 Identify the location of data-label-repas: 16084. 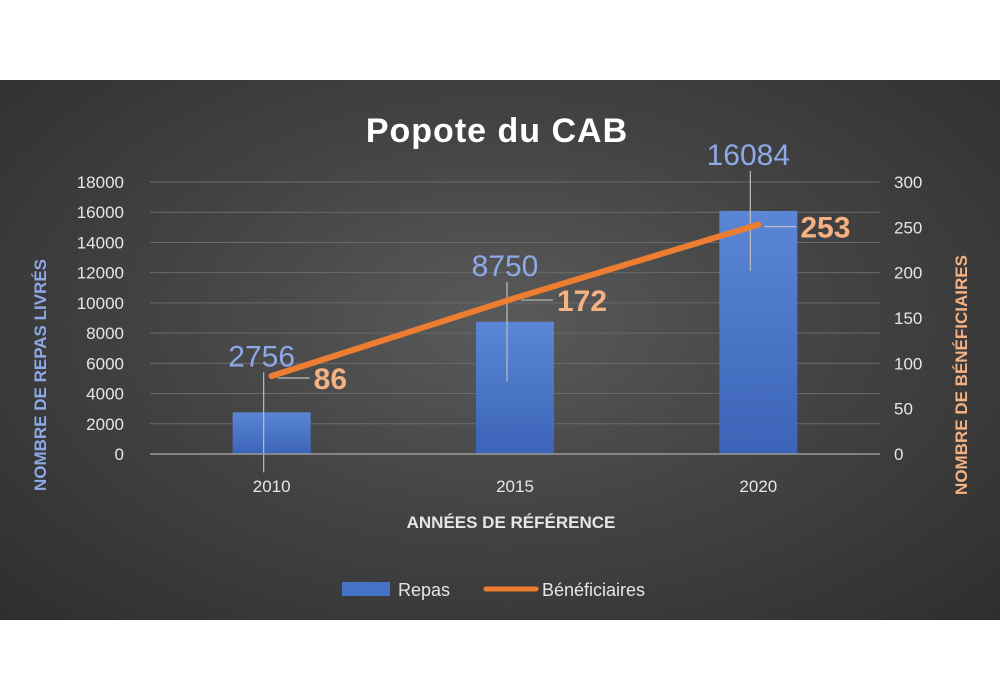
(748, 155).